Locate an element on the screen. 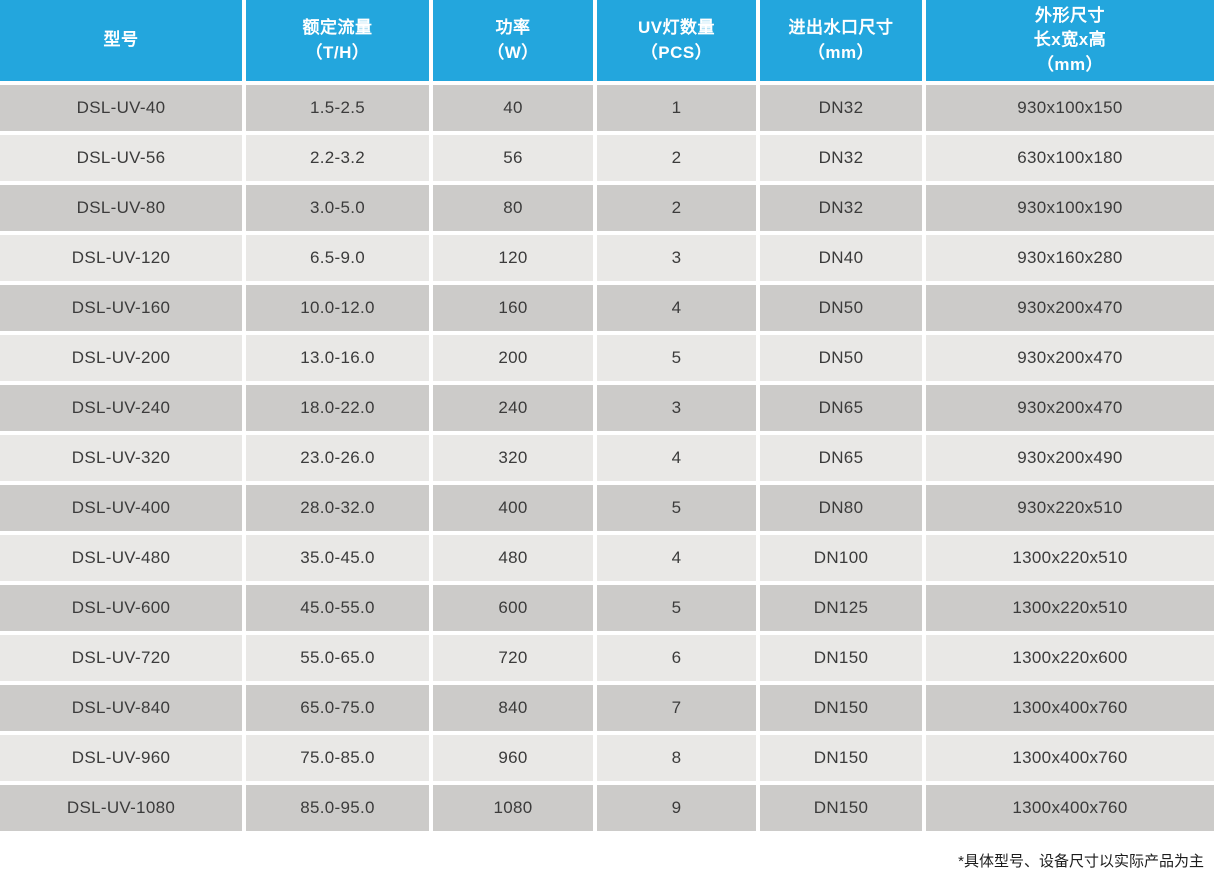  cell-model: DSL-UV-120 is located at coordinates (121, 258).